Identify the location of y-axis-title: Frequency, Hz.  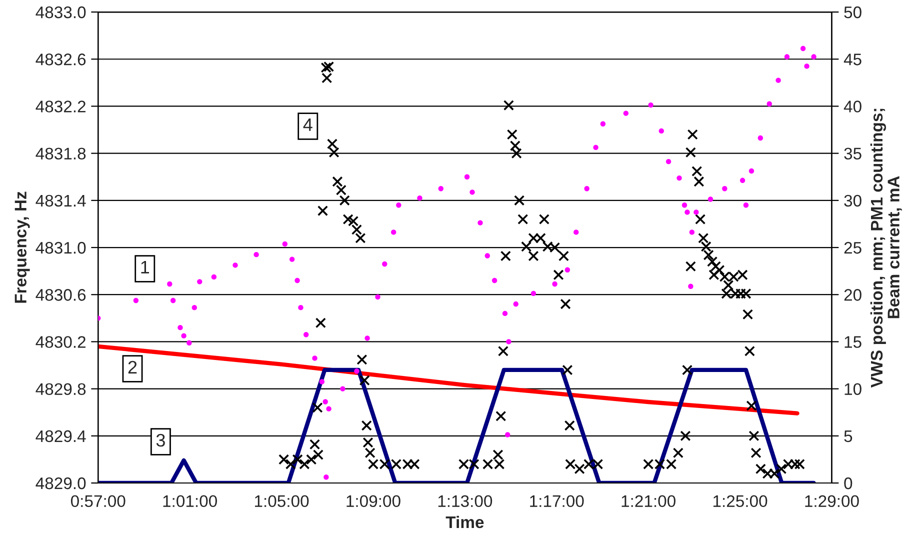
(22, 247).